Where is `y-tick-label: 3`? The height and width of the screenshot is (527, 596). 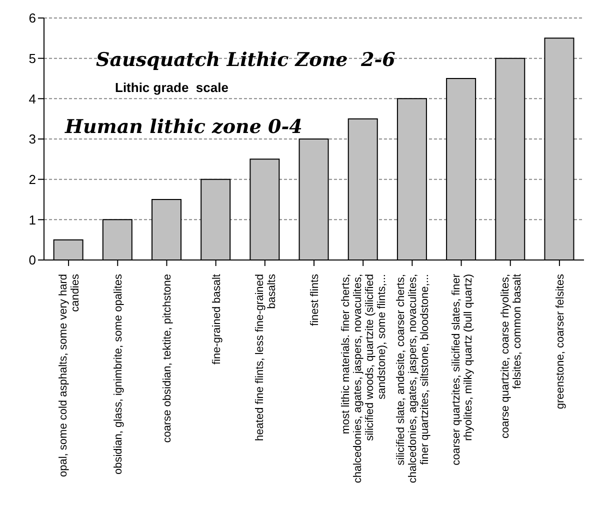 y-tick-label: 3 is located at coordinates (32, 139).